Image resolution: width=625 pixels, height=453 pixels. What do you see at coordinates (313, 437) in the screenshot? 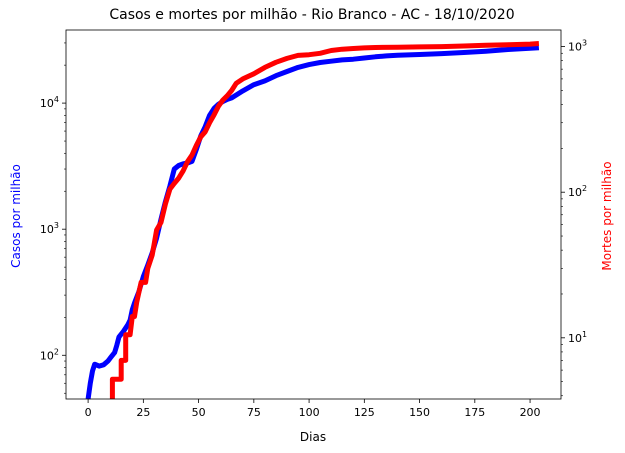
I see `x-axis-label: Dias` at bounding box center [313, 437].